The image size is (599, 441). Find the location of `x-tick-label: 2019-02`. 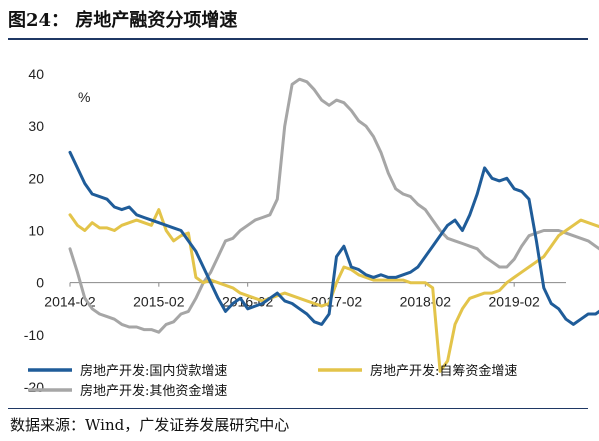

x-tick-label: 2019-02 is located at coordinates (514, 302).